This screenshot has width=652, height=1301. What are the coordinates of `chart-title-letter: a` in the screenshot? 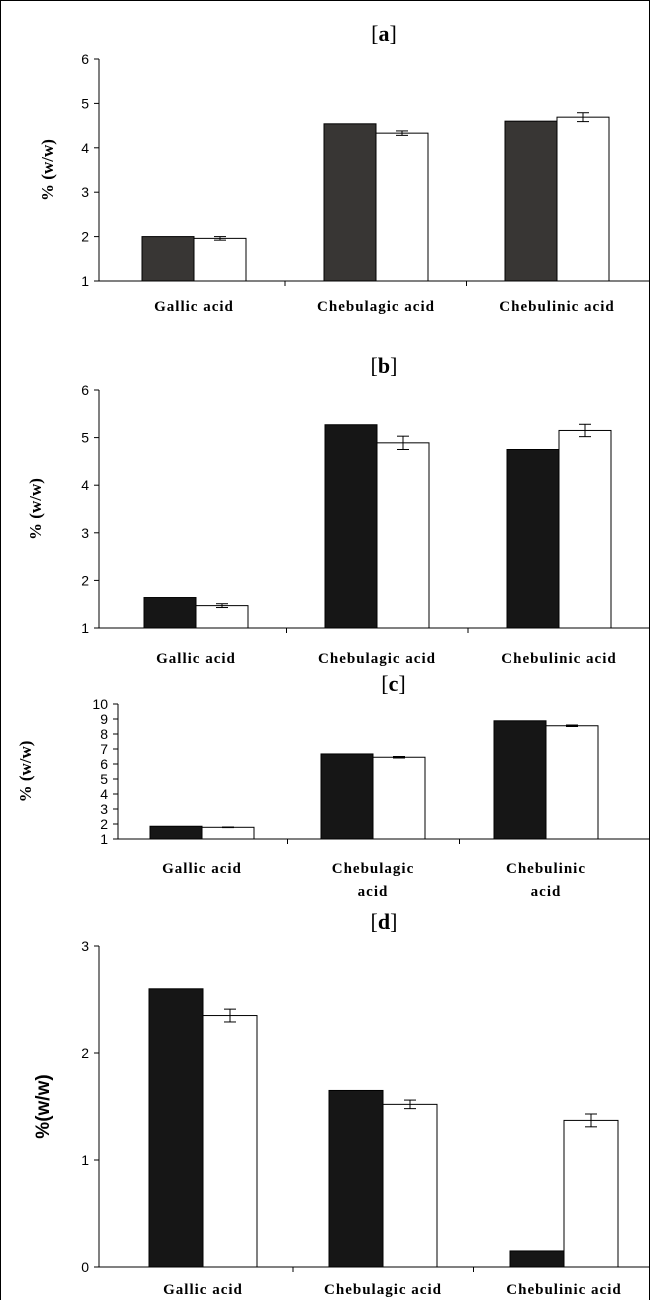 It's located at (384, 33).